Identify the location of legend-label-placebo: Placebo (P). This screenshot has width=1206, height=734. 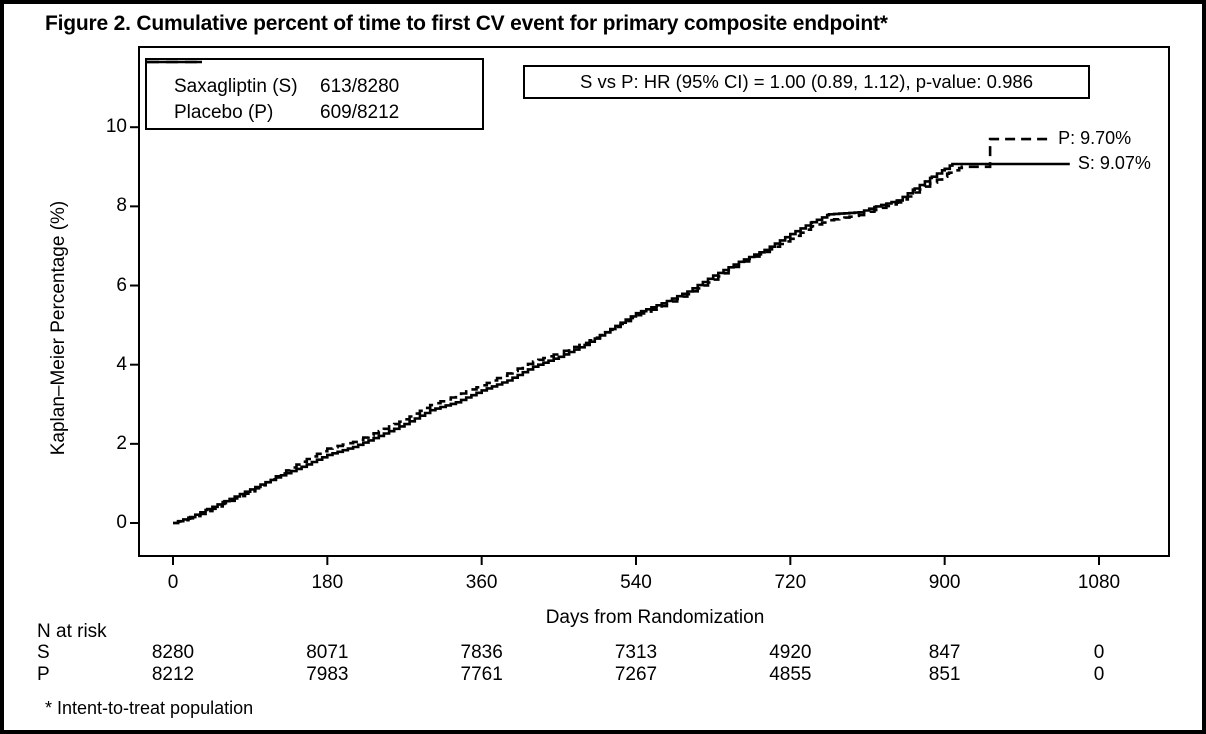
(224, 112).